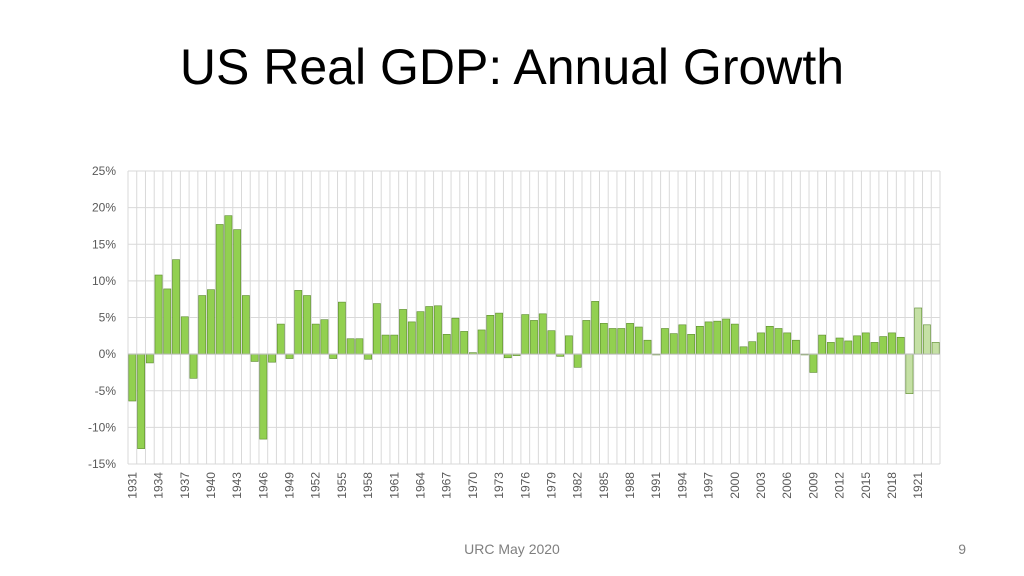  What do you see at coordinates (918, 485) in the screenshot?
I see `x-tick-label: 1921` at bounding box center [918, 485].